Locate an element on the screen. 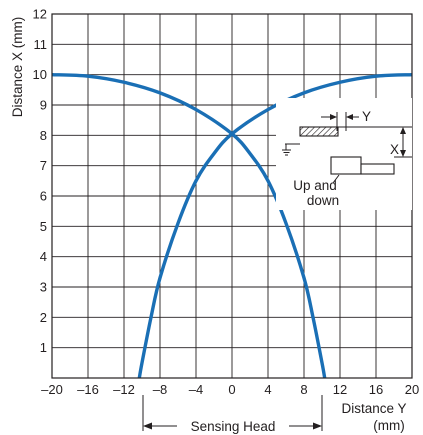 The width and height of the screenshot is (423, 435). x-tick-label: –20 is located at coordinates (52, 389).